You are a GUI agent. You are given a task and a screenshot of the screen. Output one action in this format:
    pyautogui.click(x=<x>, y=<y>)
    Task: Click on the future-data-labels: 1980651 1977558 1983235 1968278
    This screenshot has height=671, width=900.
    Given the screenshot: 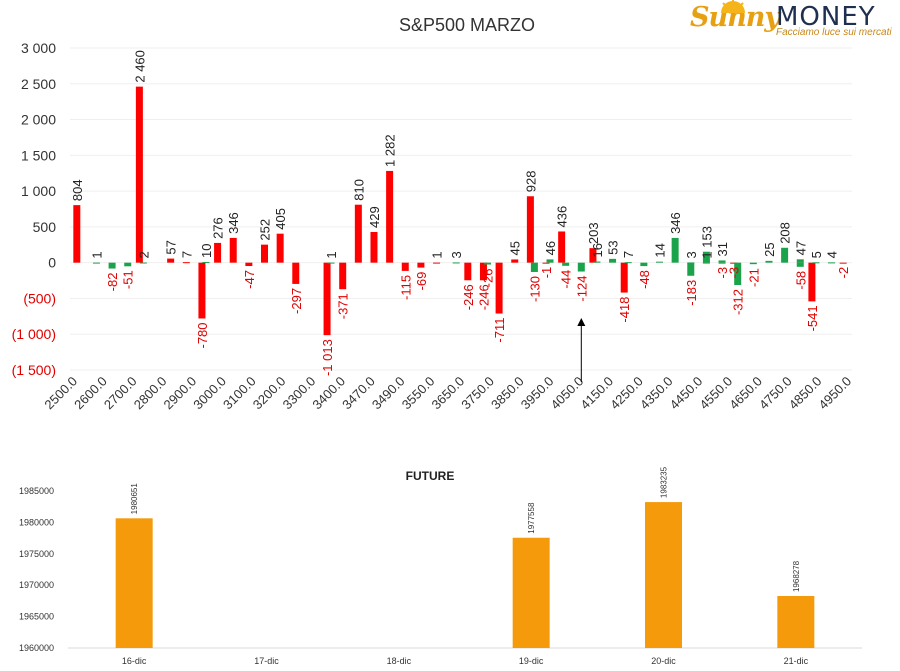 What is the action you would take?
    pyautogui.click(x=465, y=529)
    